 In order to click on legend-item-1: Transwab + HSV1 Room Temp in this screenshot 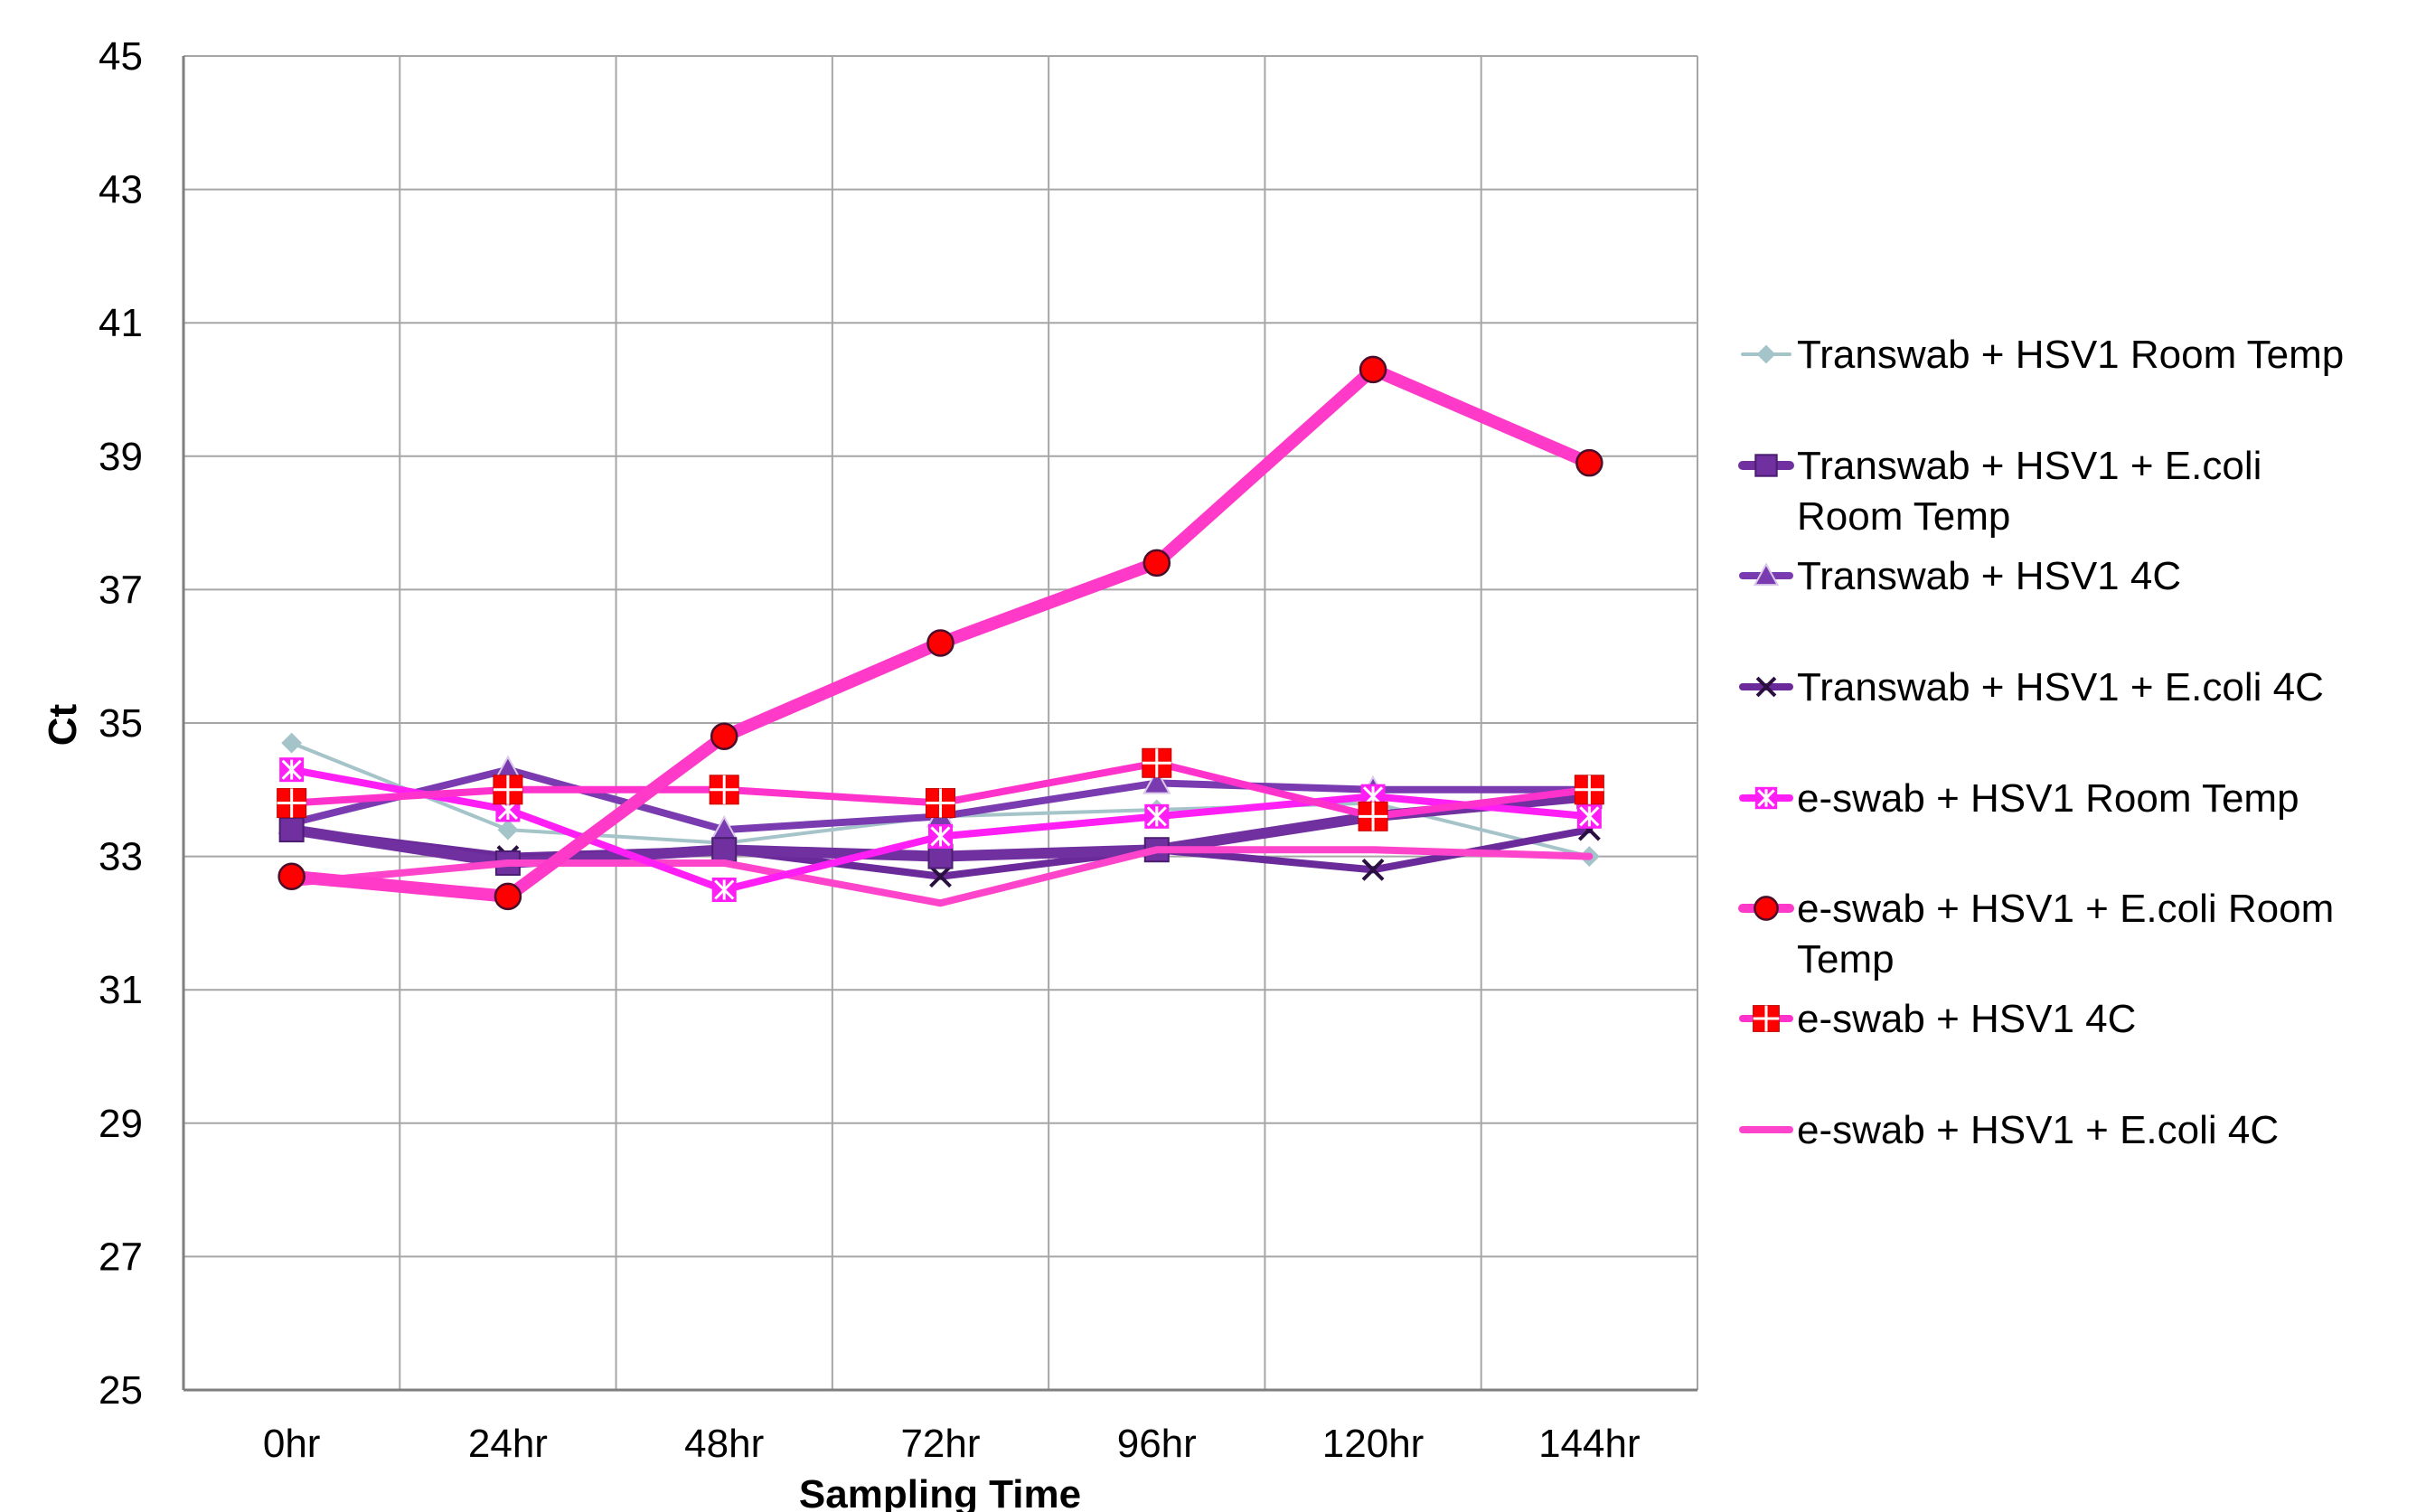, I will do `click(2042, 355)`.